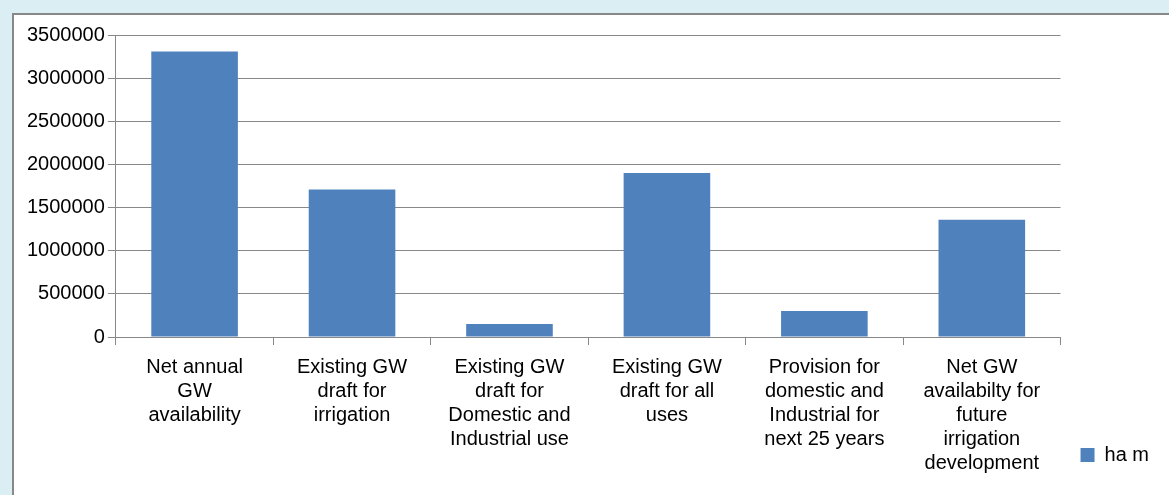  Describe the element at coordinates (99, 335) in the screenshot. I see `y-tick-label: 0` at that location.